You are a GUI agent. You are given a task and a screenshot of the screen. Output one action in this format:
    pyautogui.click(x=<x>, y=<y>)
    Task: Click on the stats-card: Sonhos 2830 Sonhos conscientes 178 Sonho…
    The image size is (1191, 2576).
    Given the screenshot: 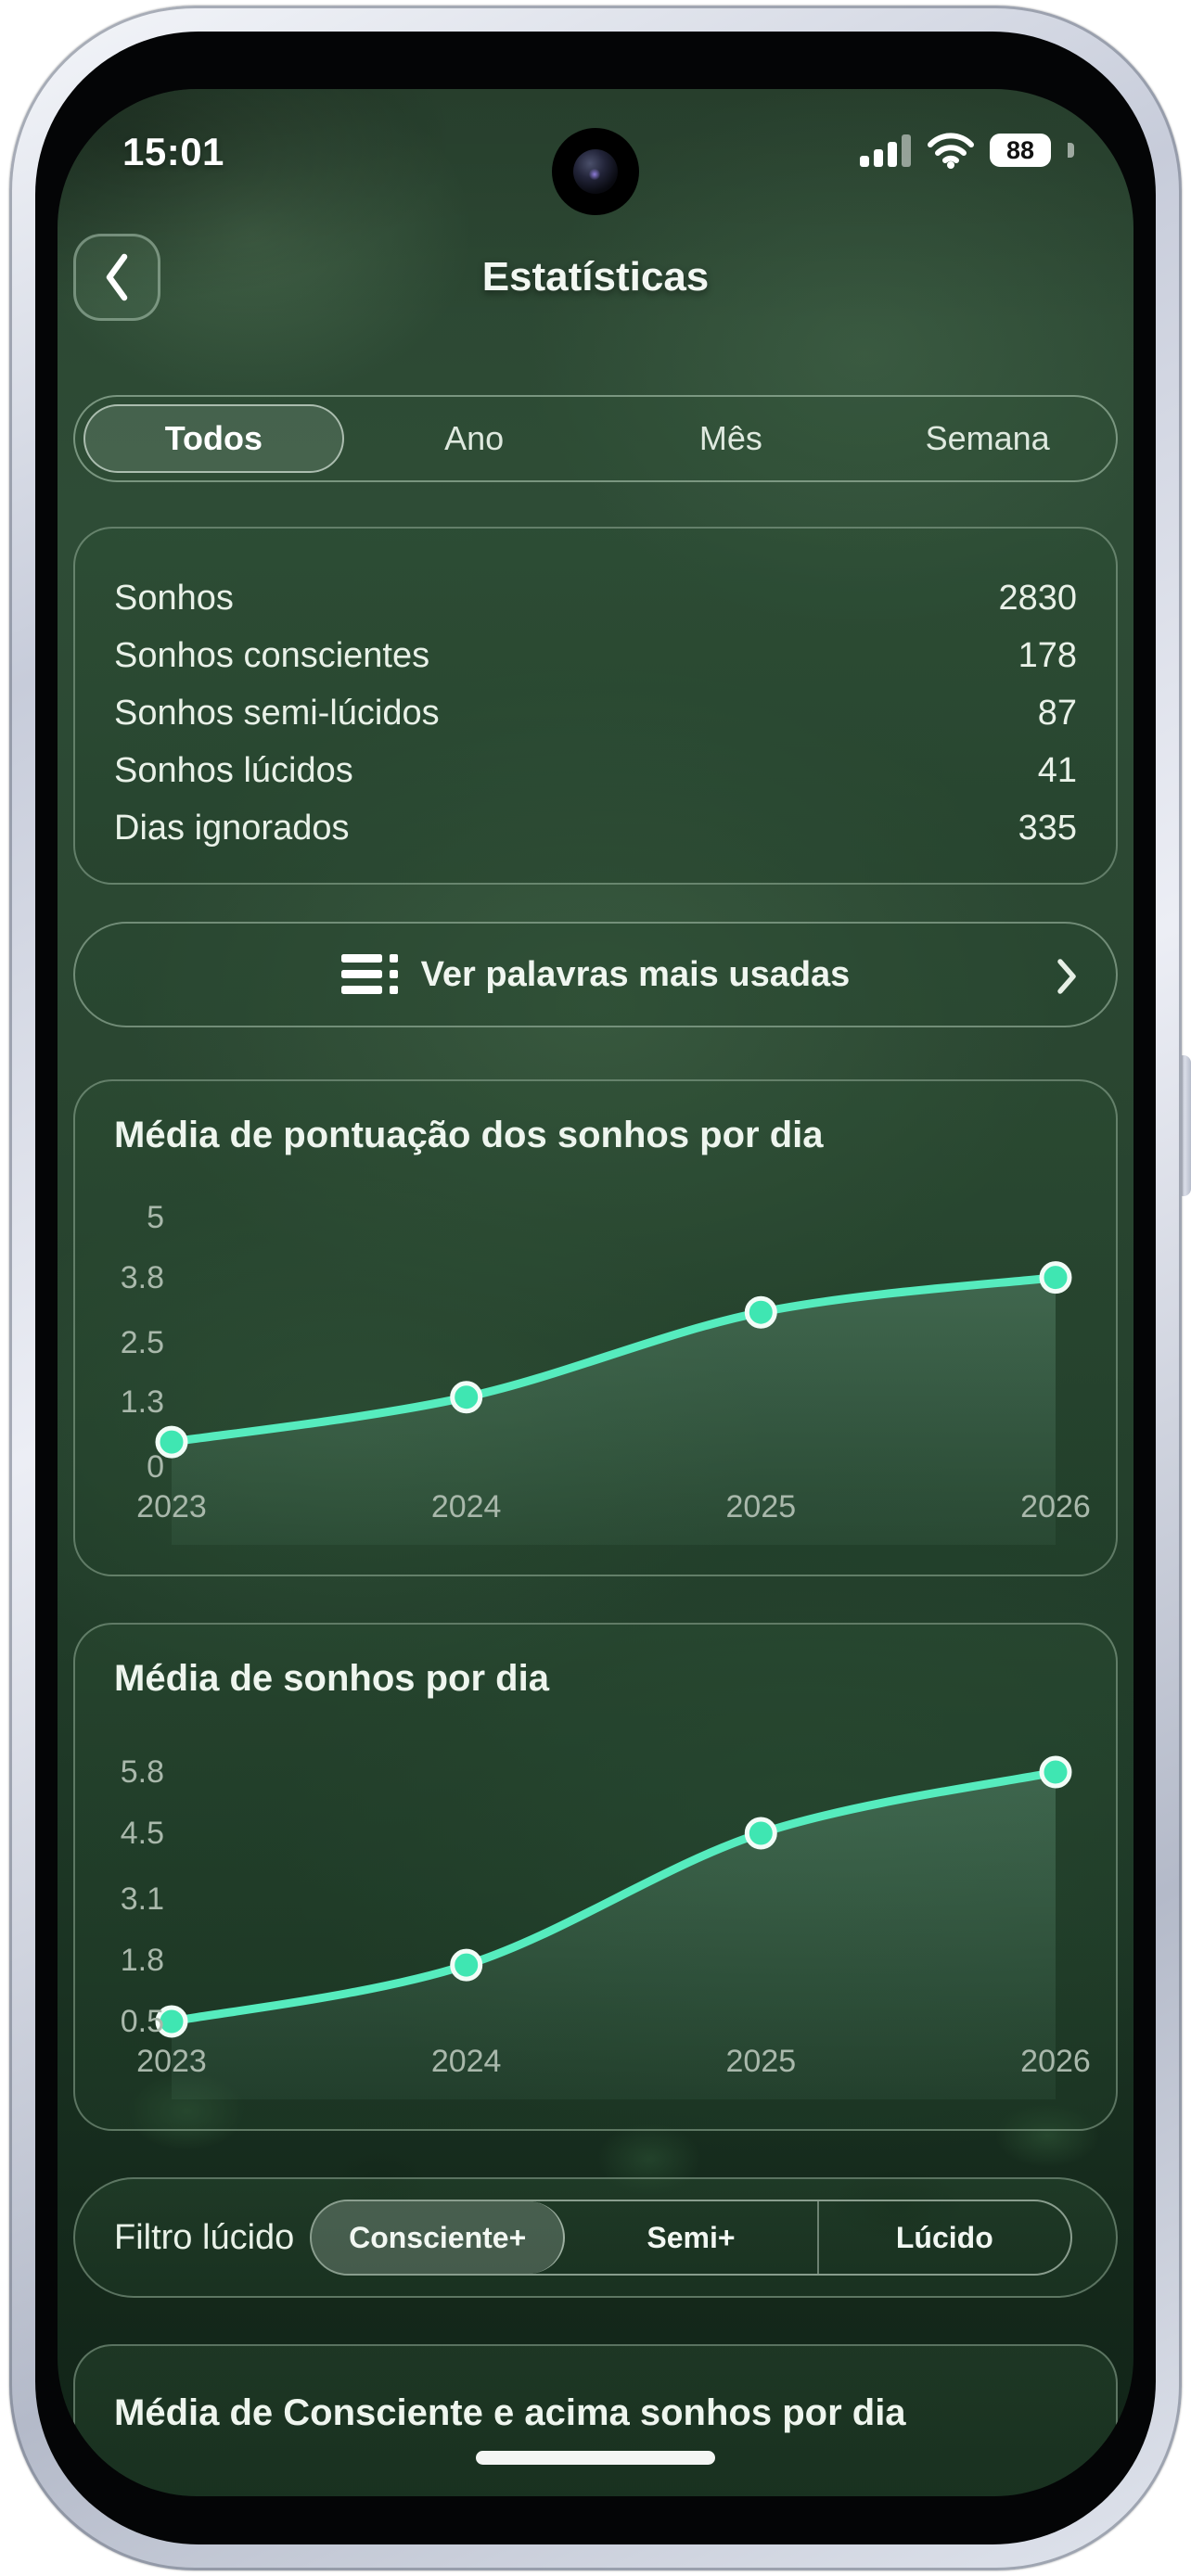 What is the action you would take?
    pyautogui.click(x=595, y=706)
    